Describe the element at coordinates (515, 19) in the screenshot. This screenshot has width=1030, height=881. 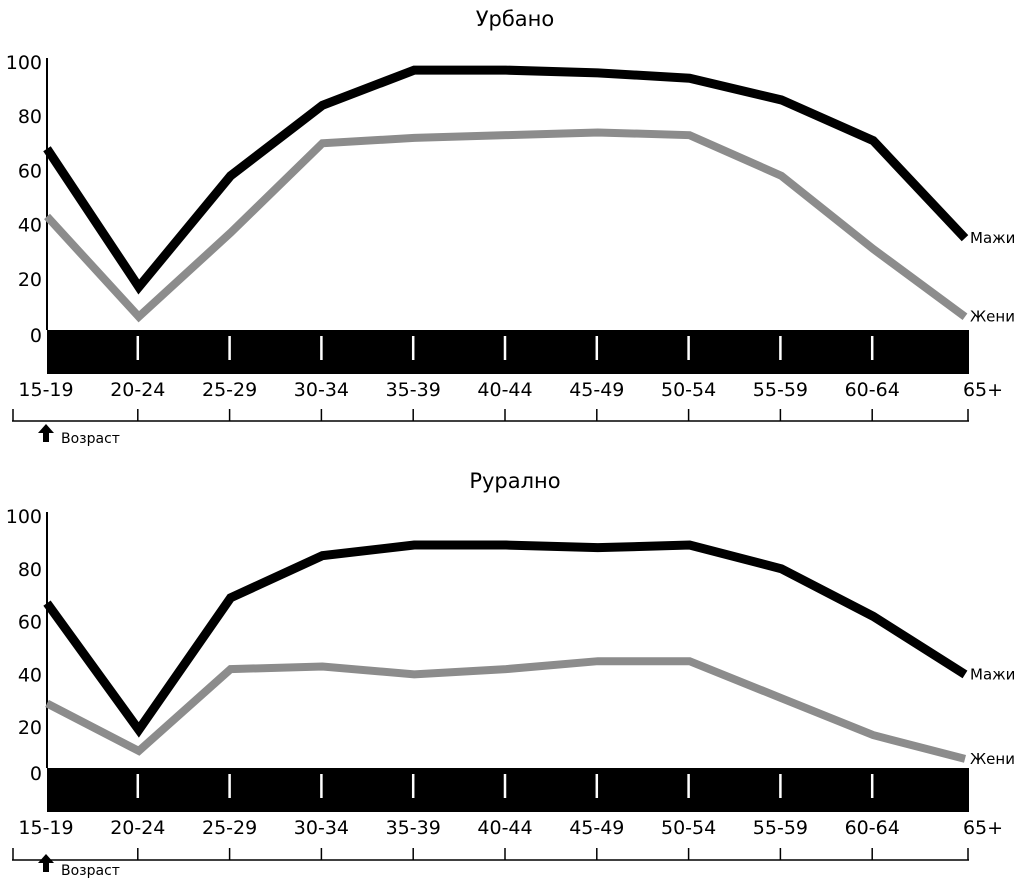
I see `chart-title: Урбано` at that location.